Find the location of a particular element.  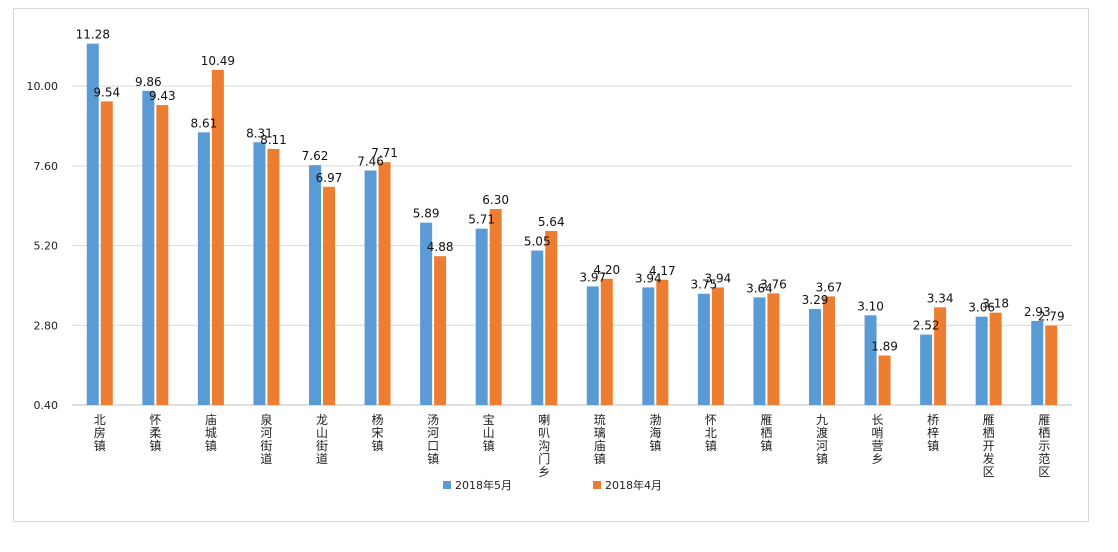

x-tick-label: 怀 is located at coordinates (155, 420).